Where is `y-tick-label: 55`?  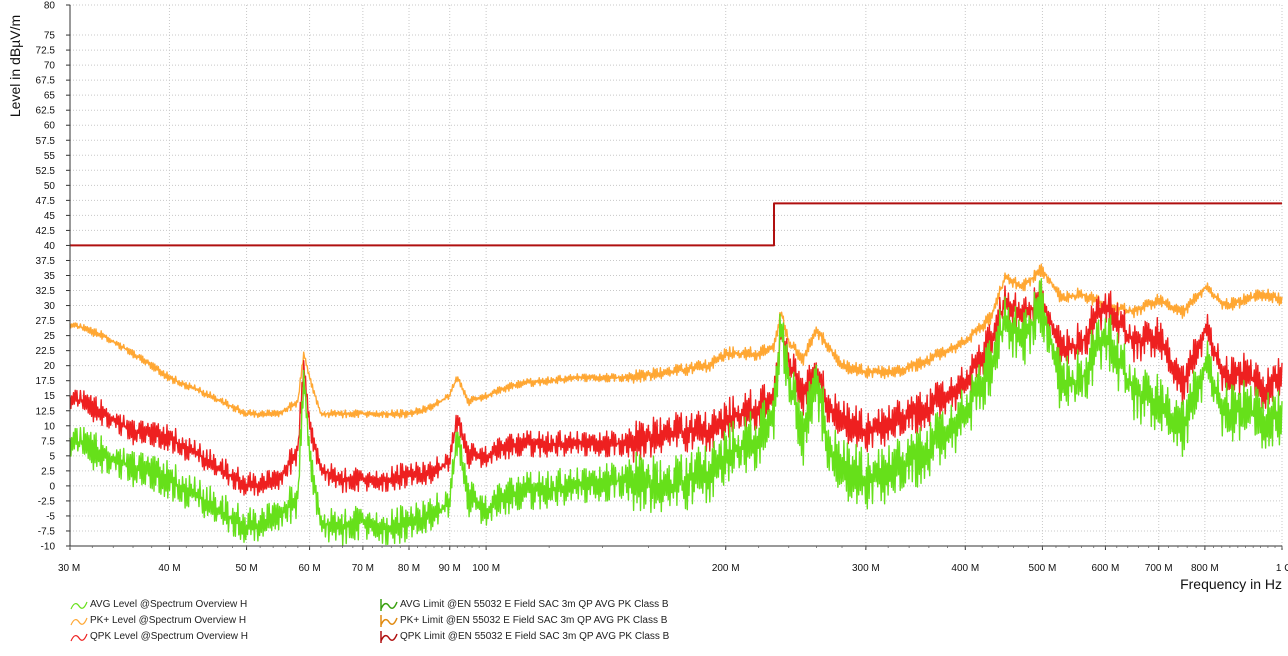
y-tick-label: 55 is located at coordinates (50, 156).